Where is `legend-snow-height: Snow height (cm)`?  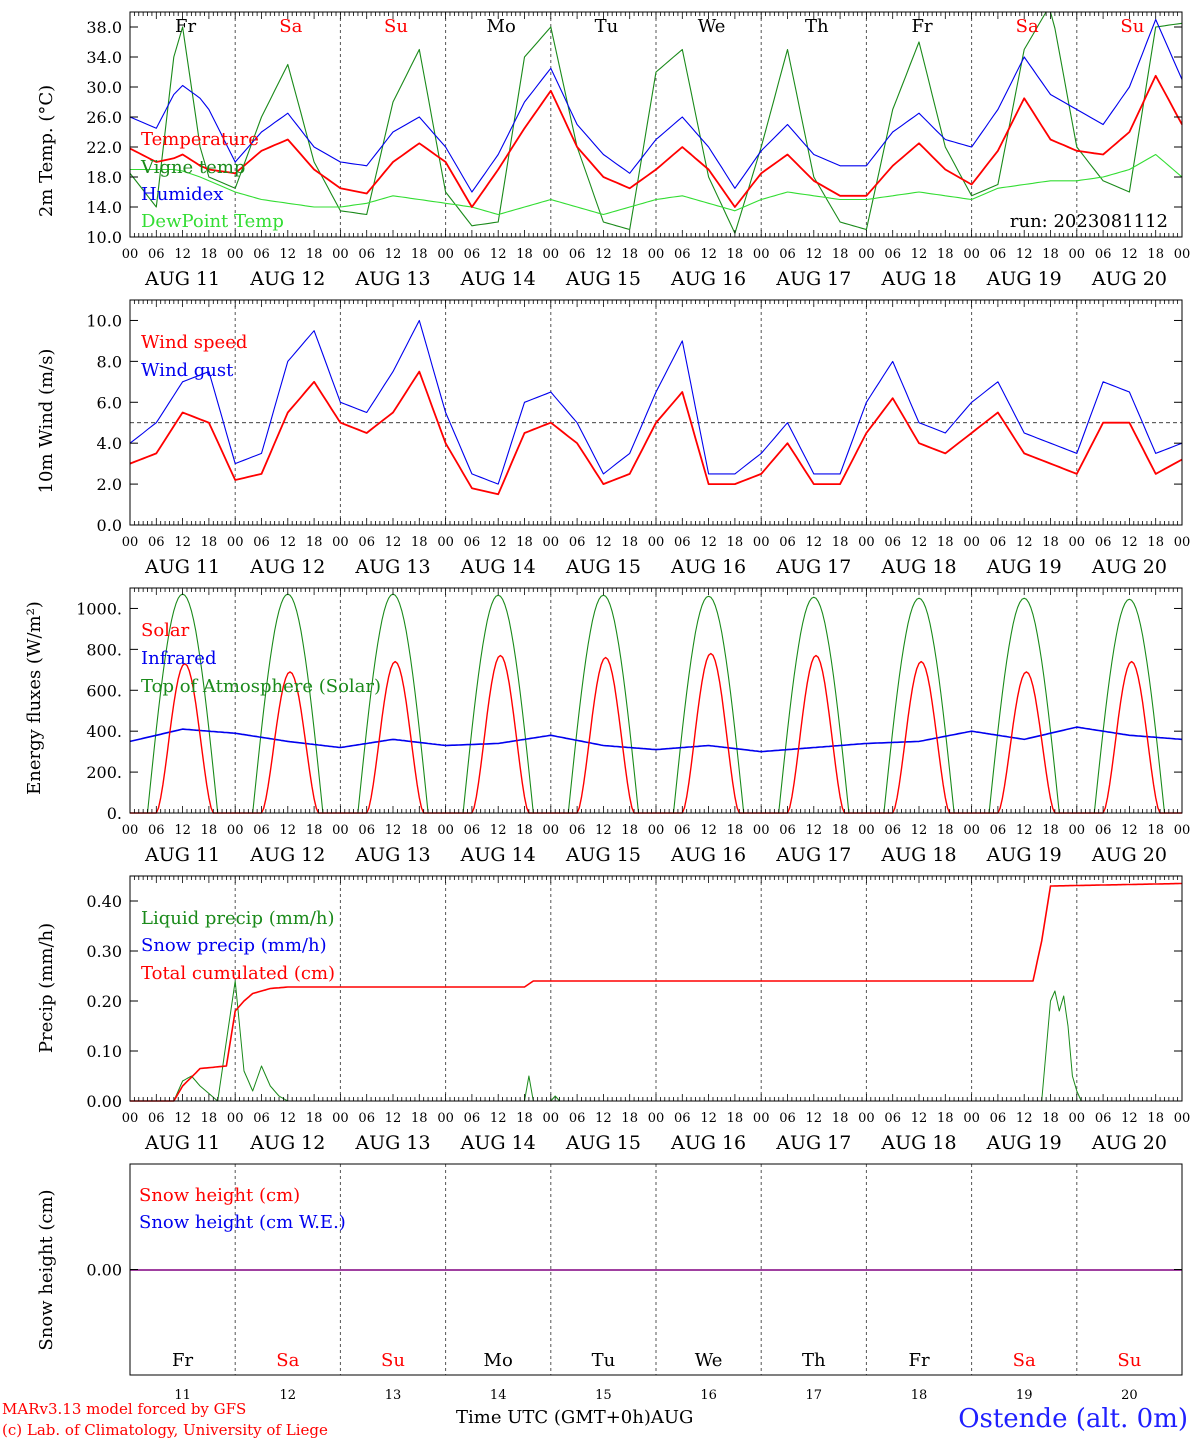 legend-snow-height: Snow height (cm) is located at coordinates (219, 1195).